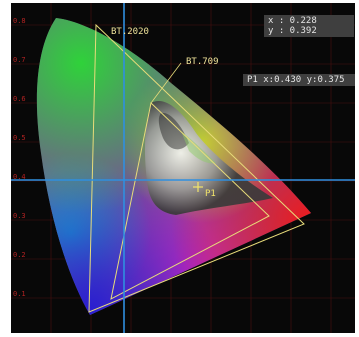  Describe the element at coordinates (198, 187) in the screenshot. I see `p1-marker-icon` at that location.